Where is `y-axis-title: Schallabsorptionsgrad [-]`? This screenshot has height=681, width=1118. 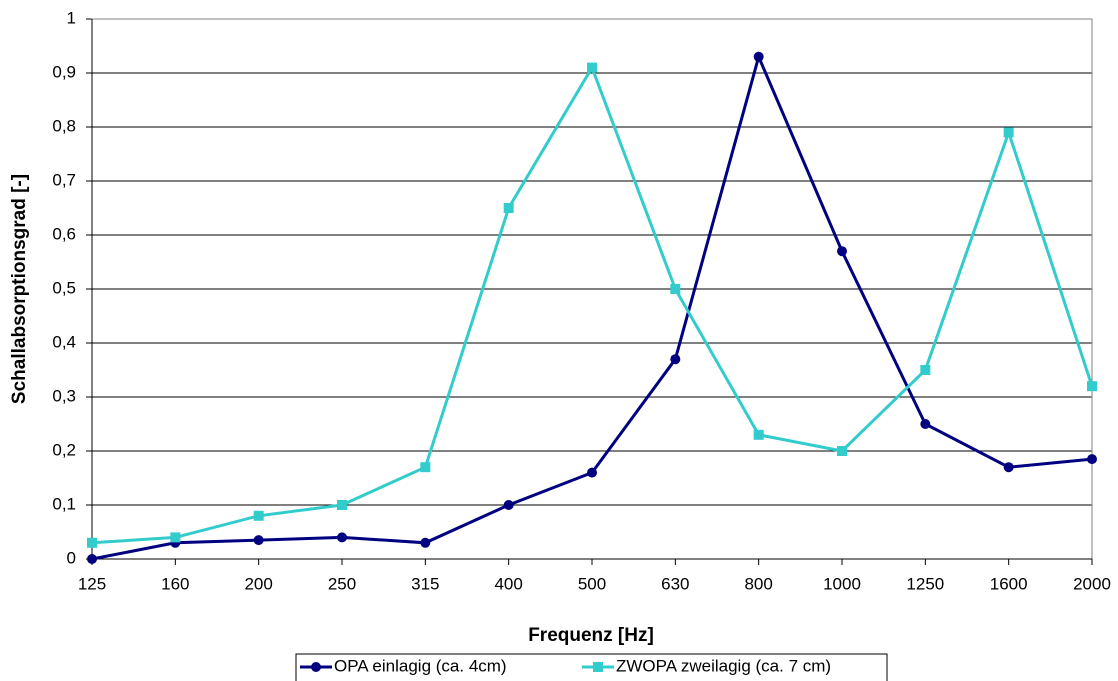
y-axis-title: Schallabsorptionsgrad [-] is located at coordinates (19, 289).